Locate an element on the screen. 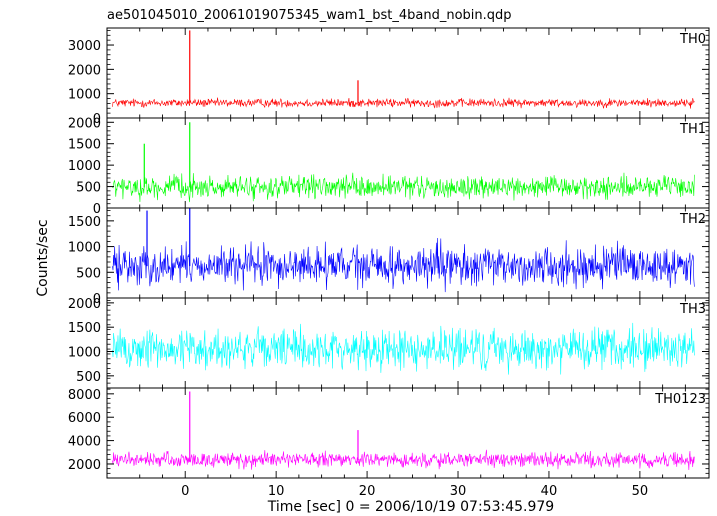 The image size is (717, 516). x-tick-label: 0 is located at coordinates (185, 491).